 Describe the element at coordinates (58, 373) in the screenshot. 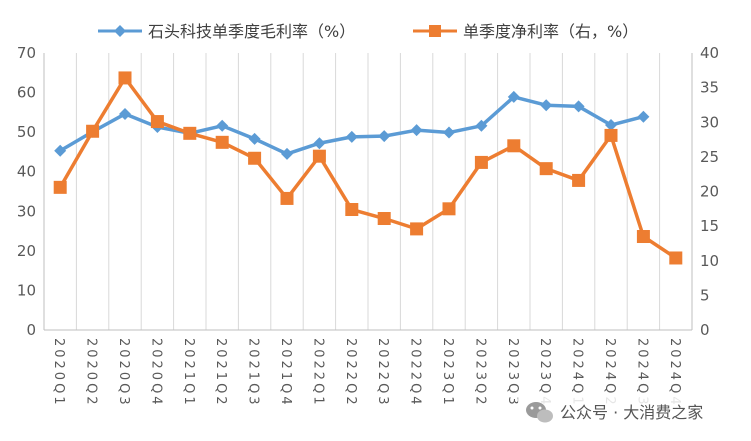

I see `x-tick-label: 2020Q1` at that location.